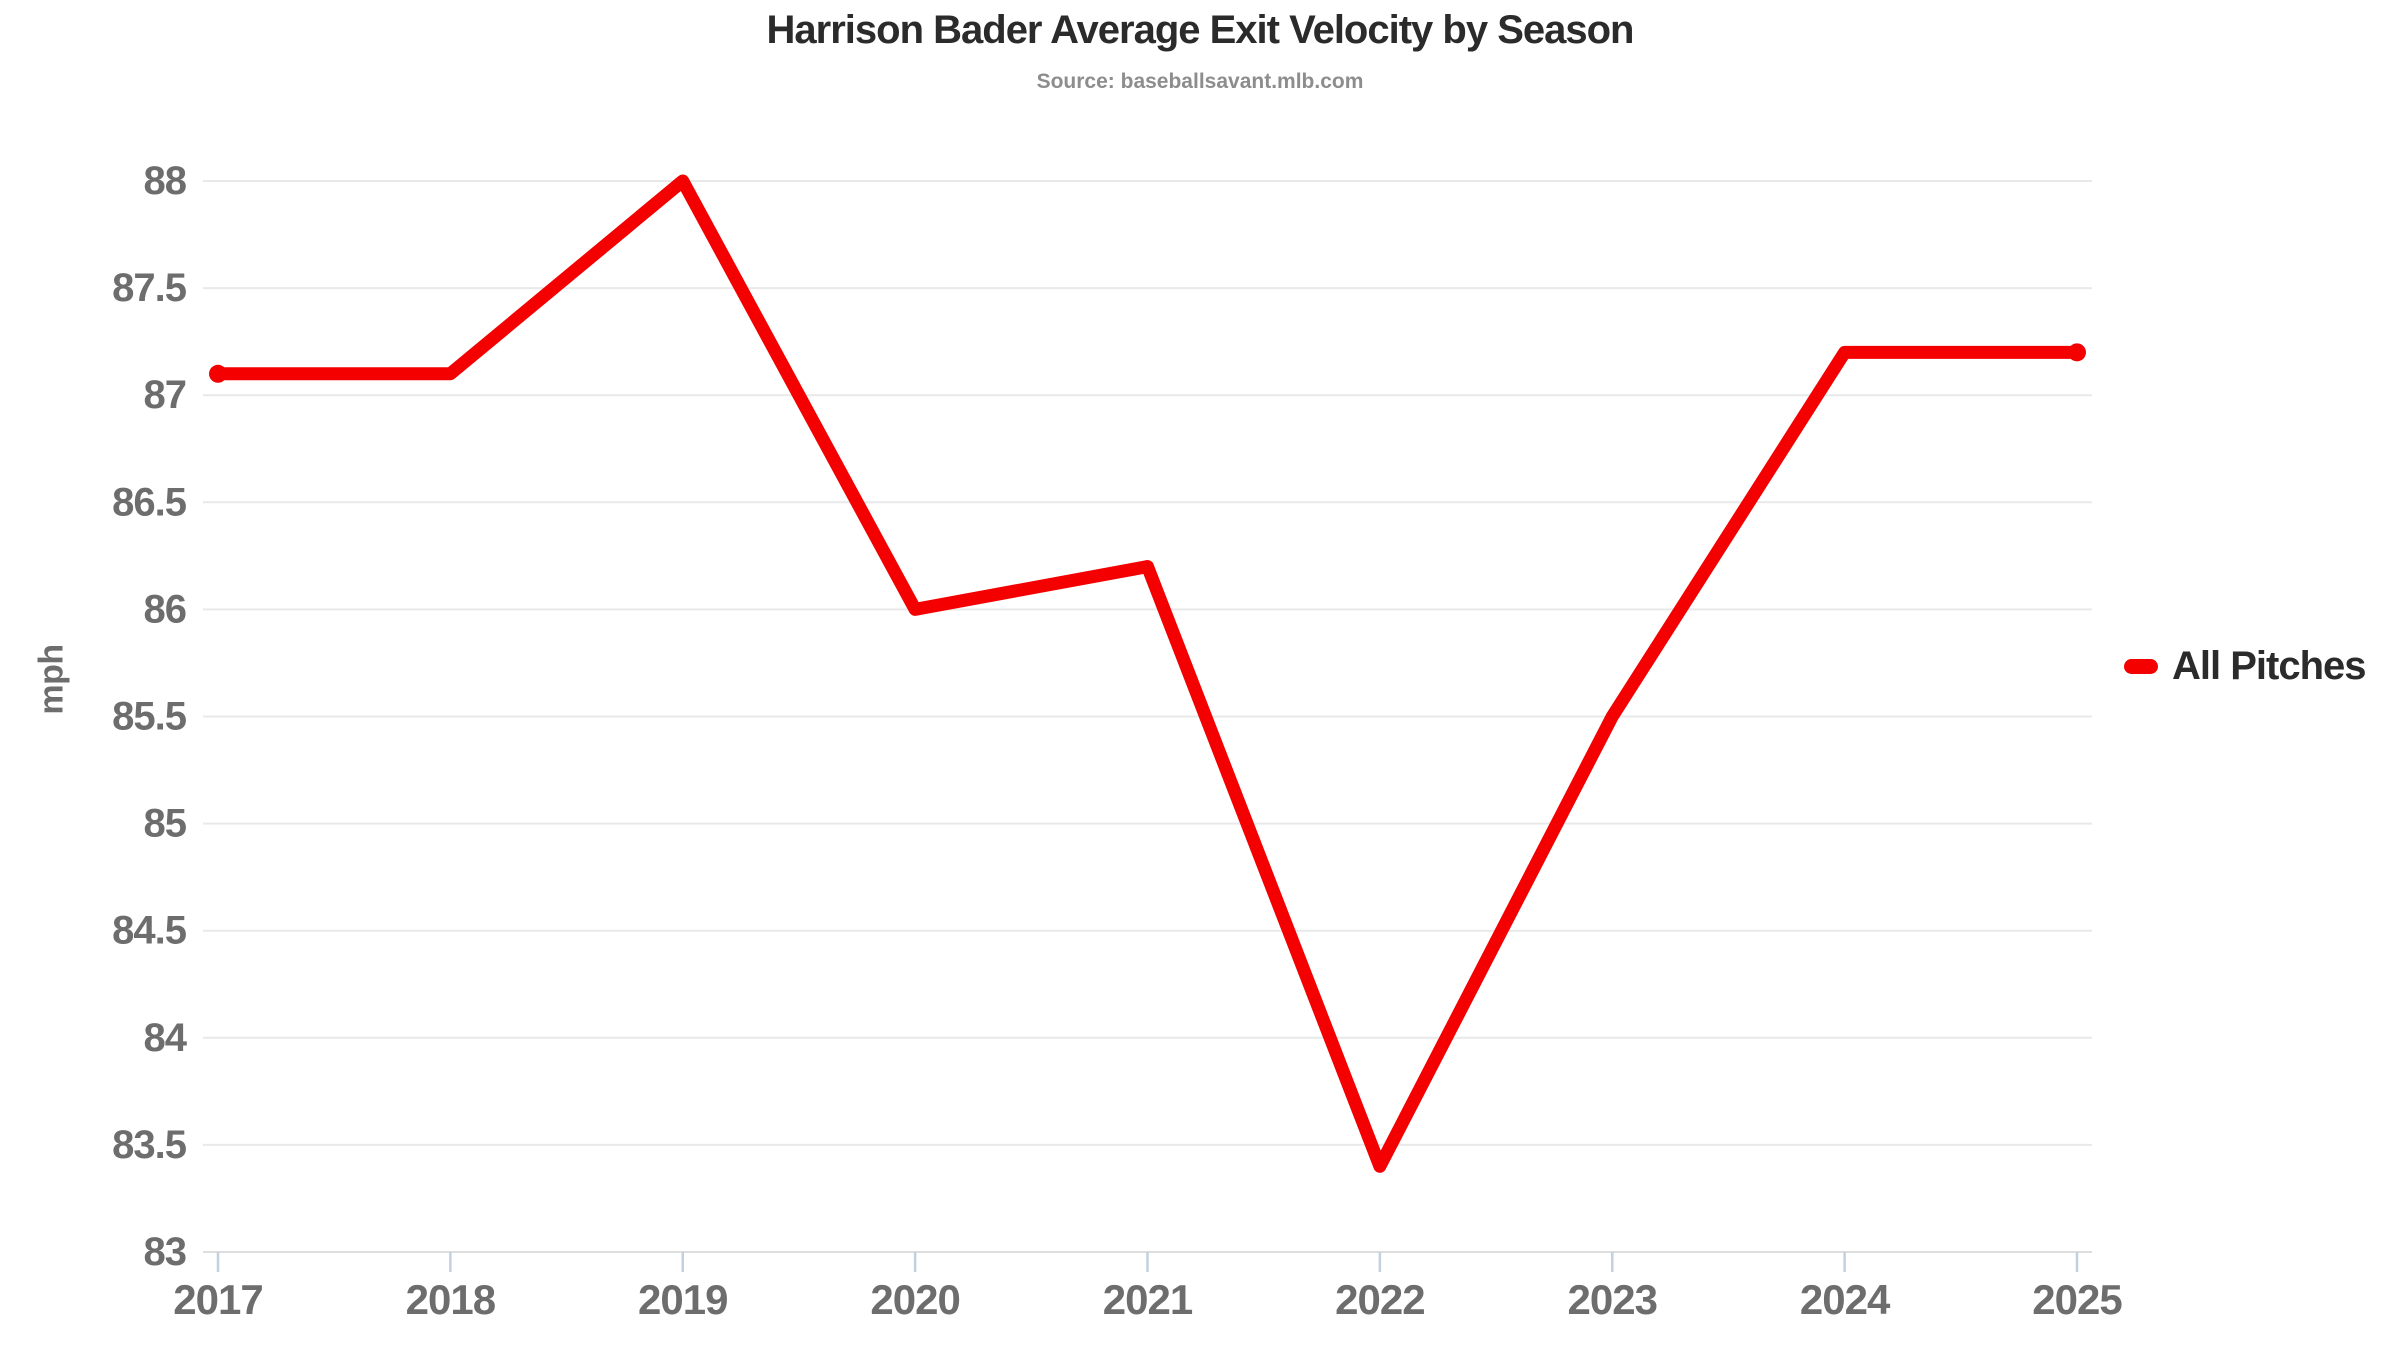 The height and width of the screenshot is (1350, 2400). I want to click on y-tick-label: 83.5, so click(149, 1145).